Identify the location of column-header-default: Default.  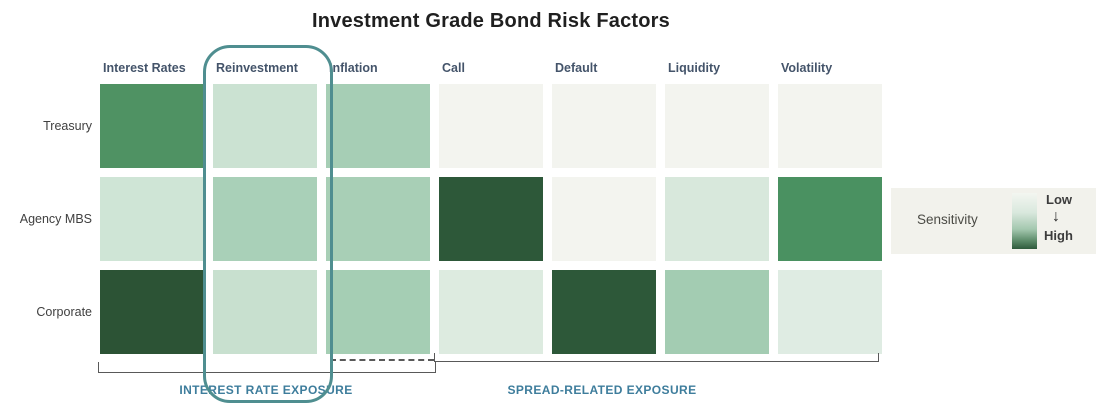
(576, 68).